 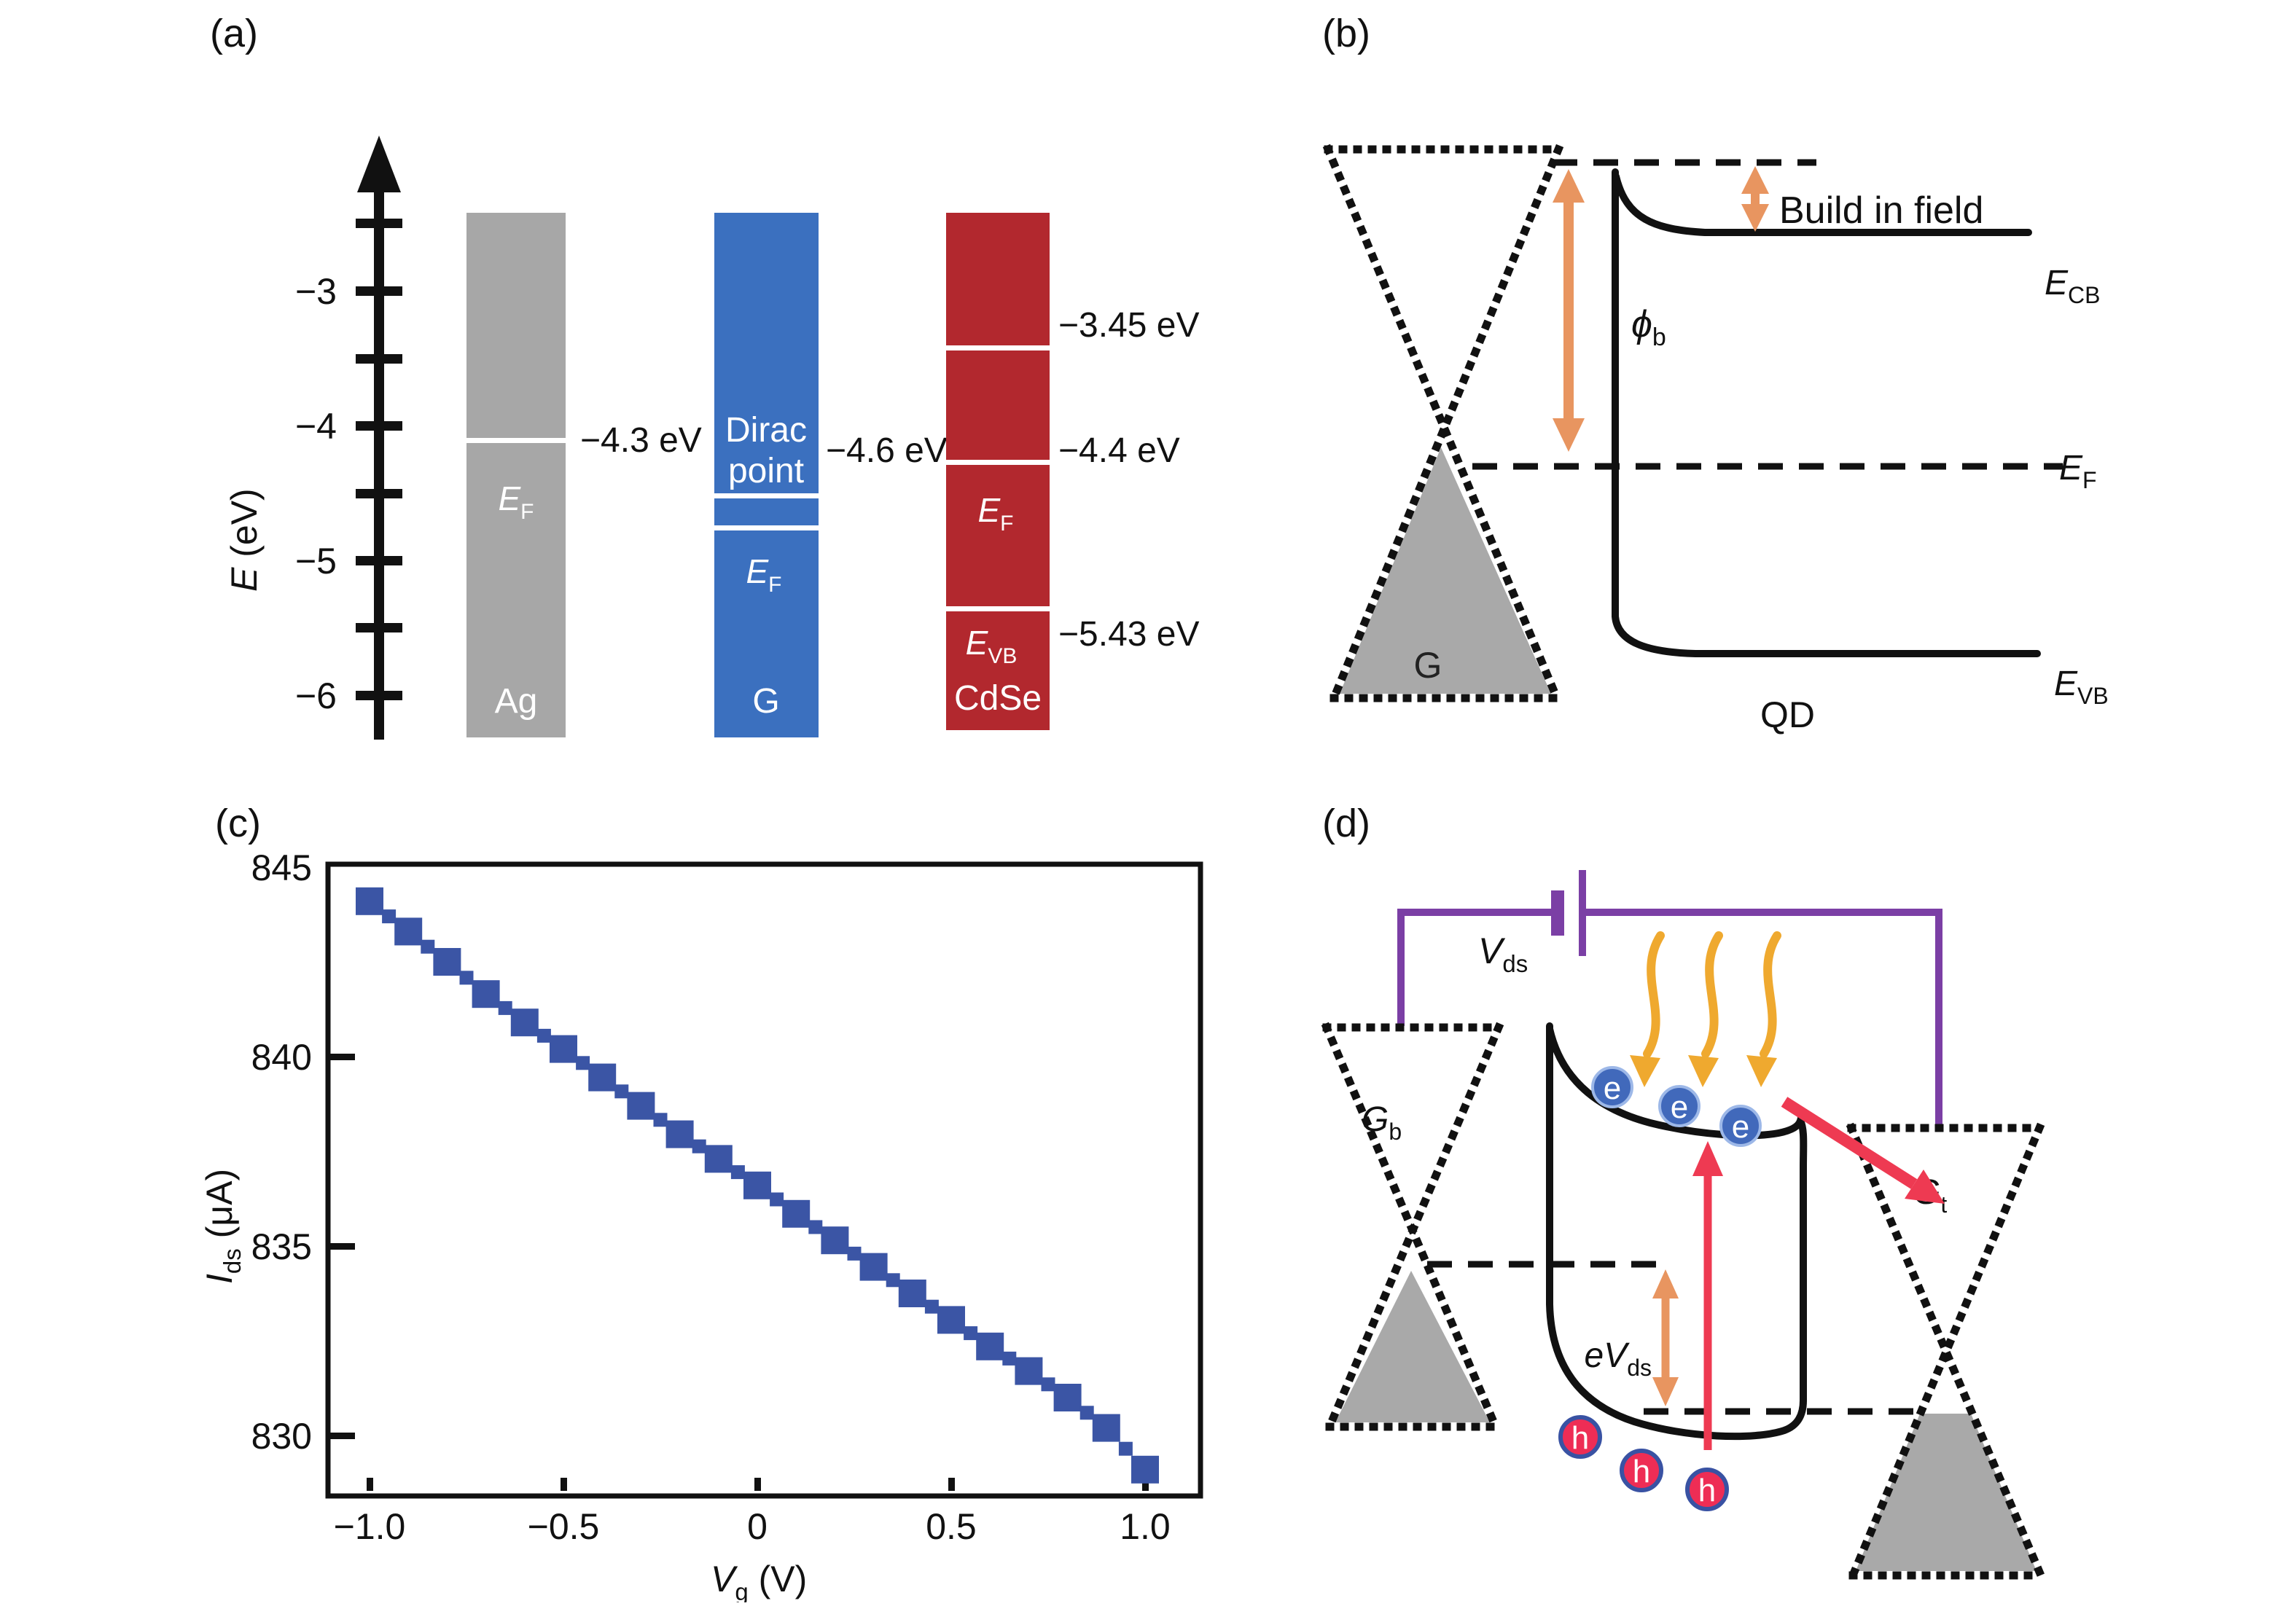 What do you see at coordinates (316, 695) in the screenshot?
I see `axis-tick-label: −6` at bounding box center [316, 695].